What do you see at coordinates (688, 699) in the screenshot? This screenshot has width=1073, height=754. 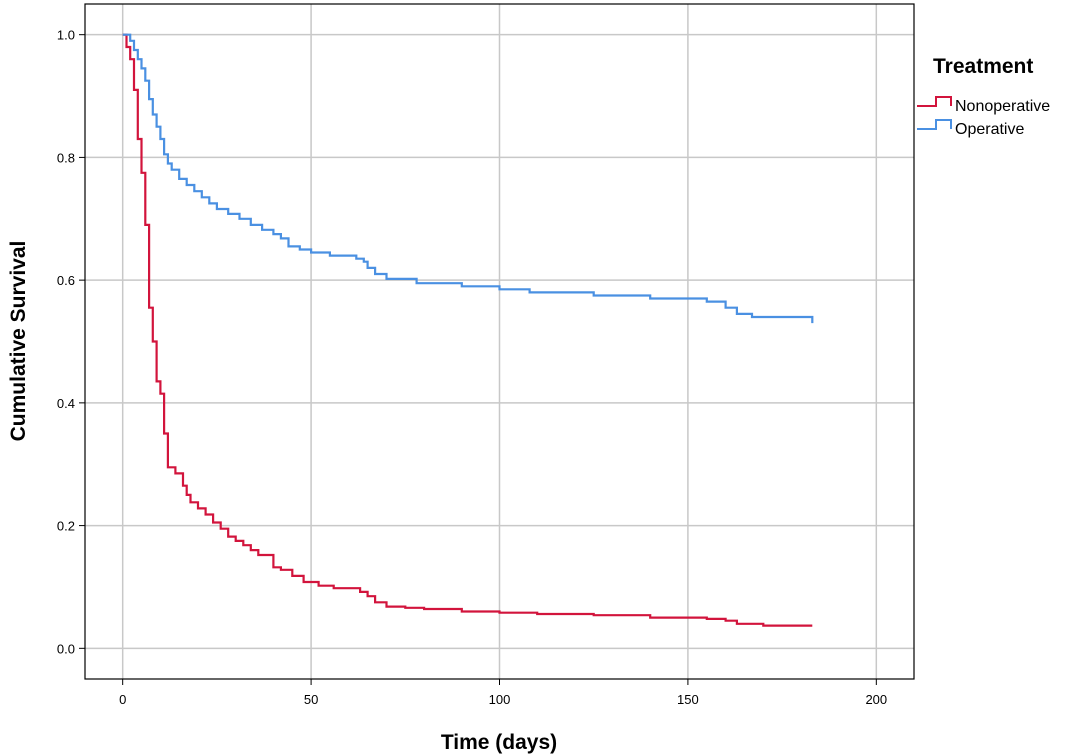 I see `x-tick-label: 150` at bounding box center [688, 699].